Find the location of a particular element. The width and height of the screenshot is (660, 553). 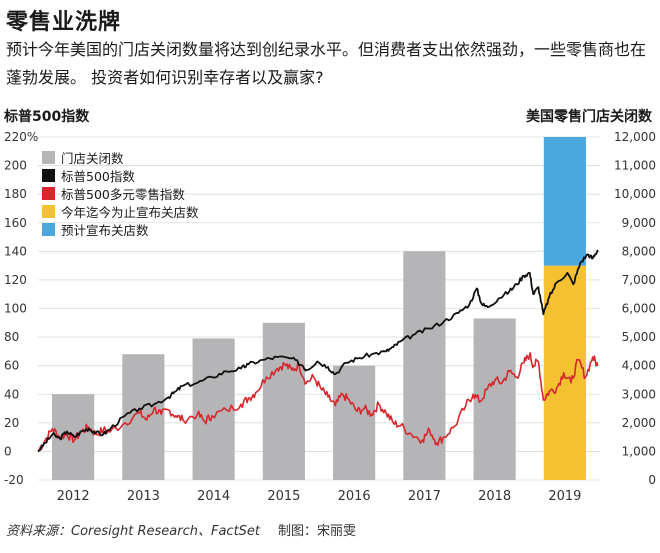

legend-item-sp500: 标普500指数 is located at coordinates (120, 175).